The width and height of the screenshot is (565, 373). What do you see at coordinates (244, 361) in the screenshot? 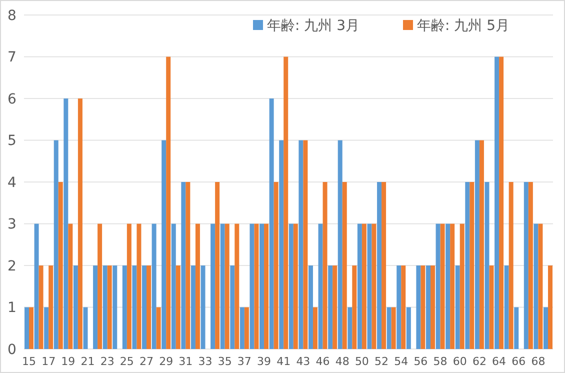
I see `x-tick-label: 37` at bounding box center [244, 361].